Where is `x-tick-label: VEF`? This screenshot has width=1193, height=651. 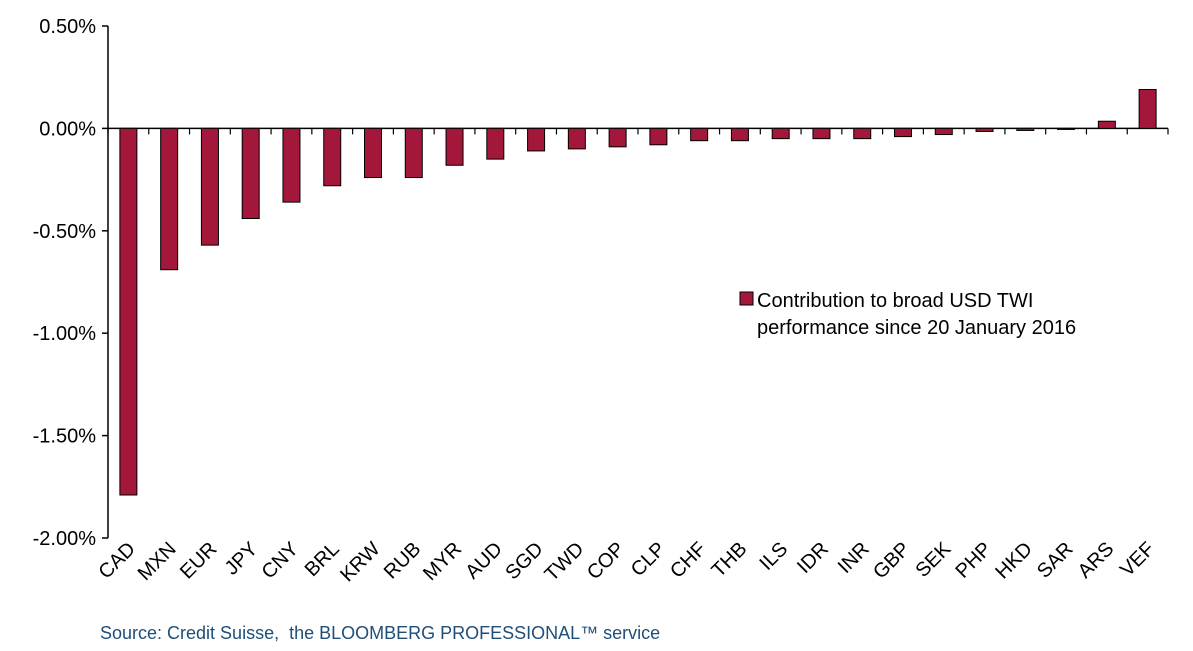
x-tick-label: VEF is located at coordinates (1137, 559).